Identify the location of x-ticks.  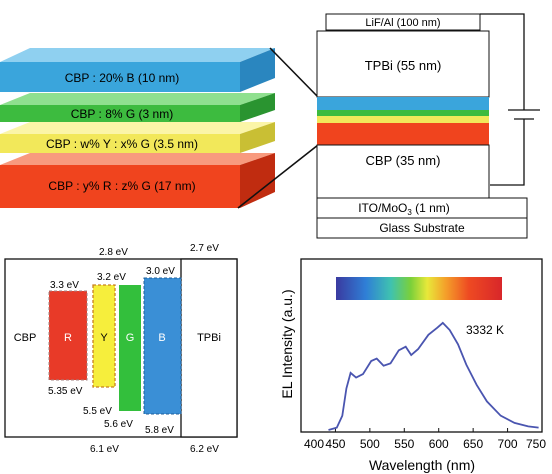
(421, 430).